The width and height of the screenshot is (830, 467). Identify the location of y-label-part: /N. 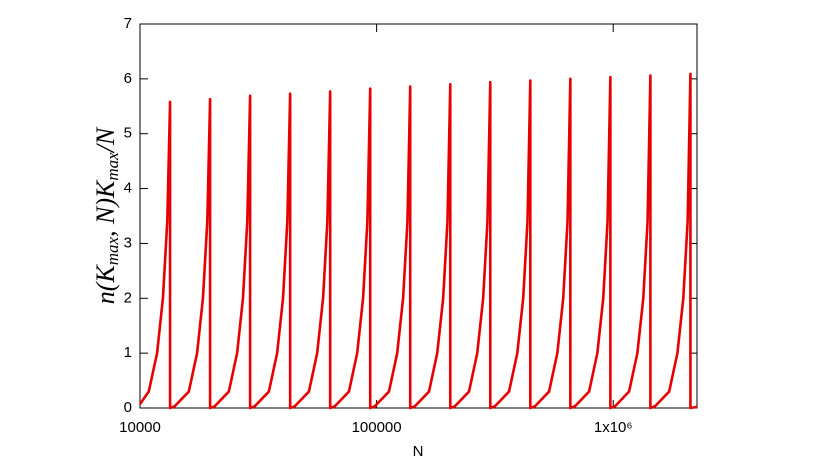
(105, 140).